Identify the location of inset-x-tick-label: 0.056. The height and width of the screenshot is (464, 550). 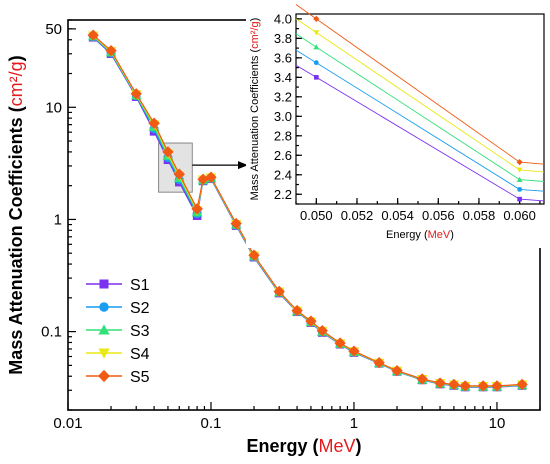
(438, 215).